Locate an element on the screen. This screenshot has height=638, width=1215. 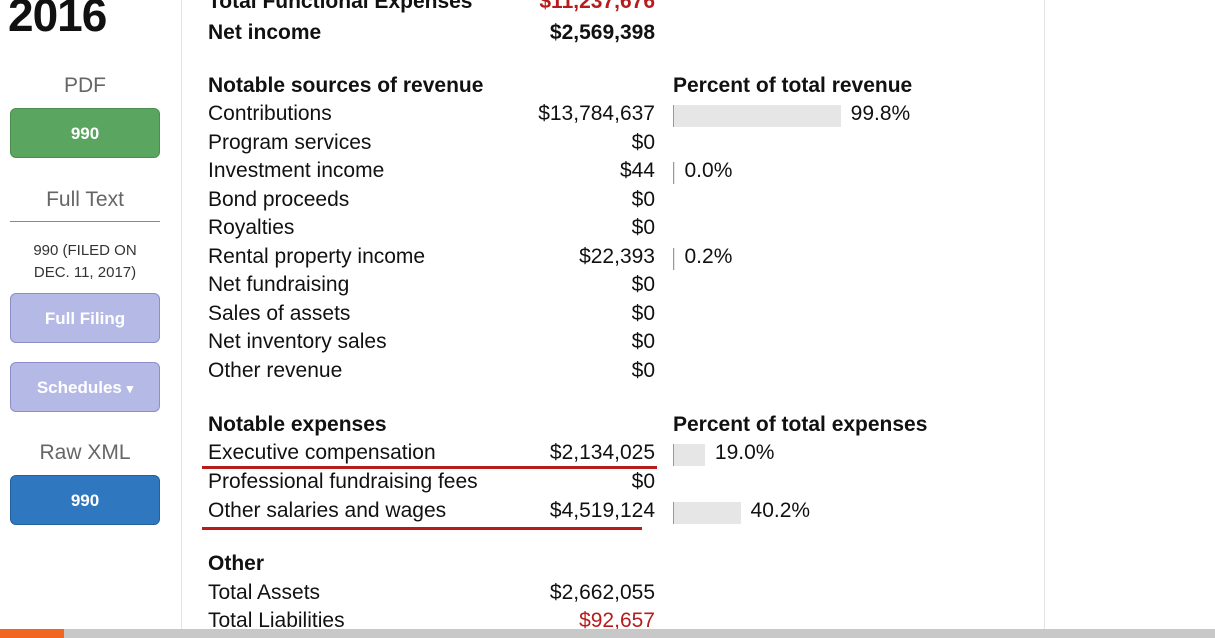
summary-label: Total Functional Expenses is located at coordinates (340, 6).